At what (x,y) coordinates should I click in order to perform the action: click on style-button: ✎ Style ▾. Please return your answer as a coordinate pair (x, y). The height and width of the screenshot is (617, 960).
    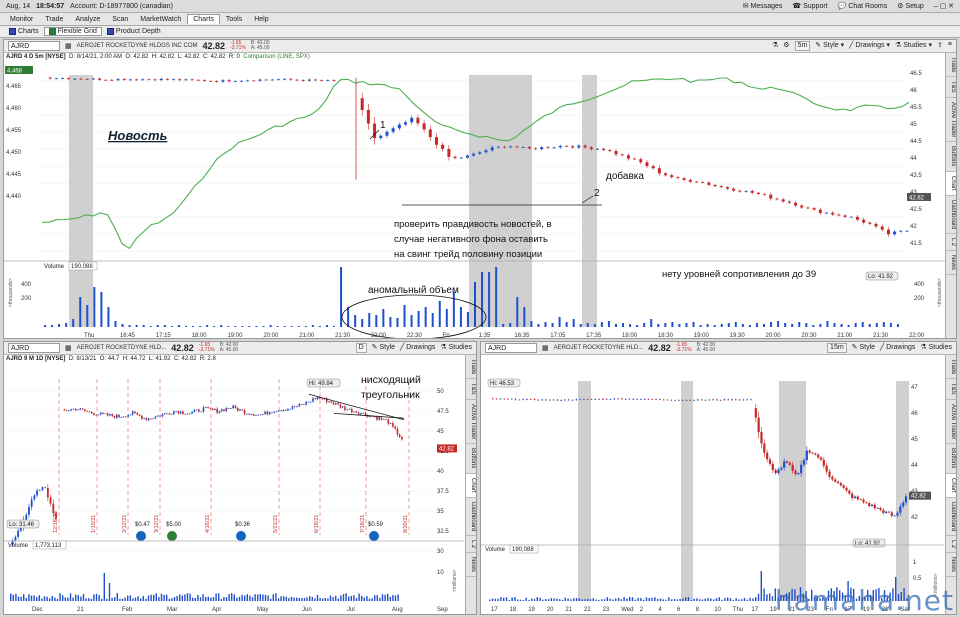
    Looking at the image, I should click on (830, 45).